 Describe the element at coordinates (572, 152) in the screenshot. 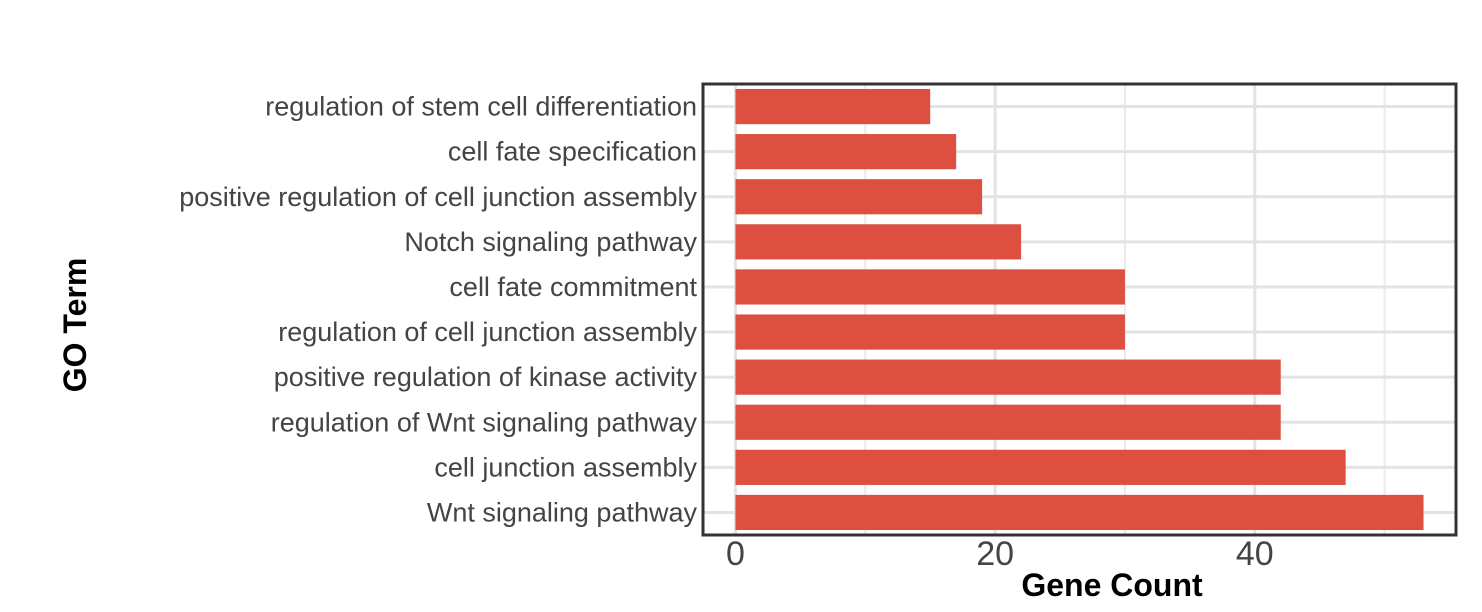

I see `y-tick-label: cell fate specification` at that location.